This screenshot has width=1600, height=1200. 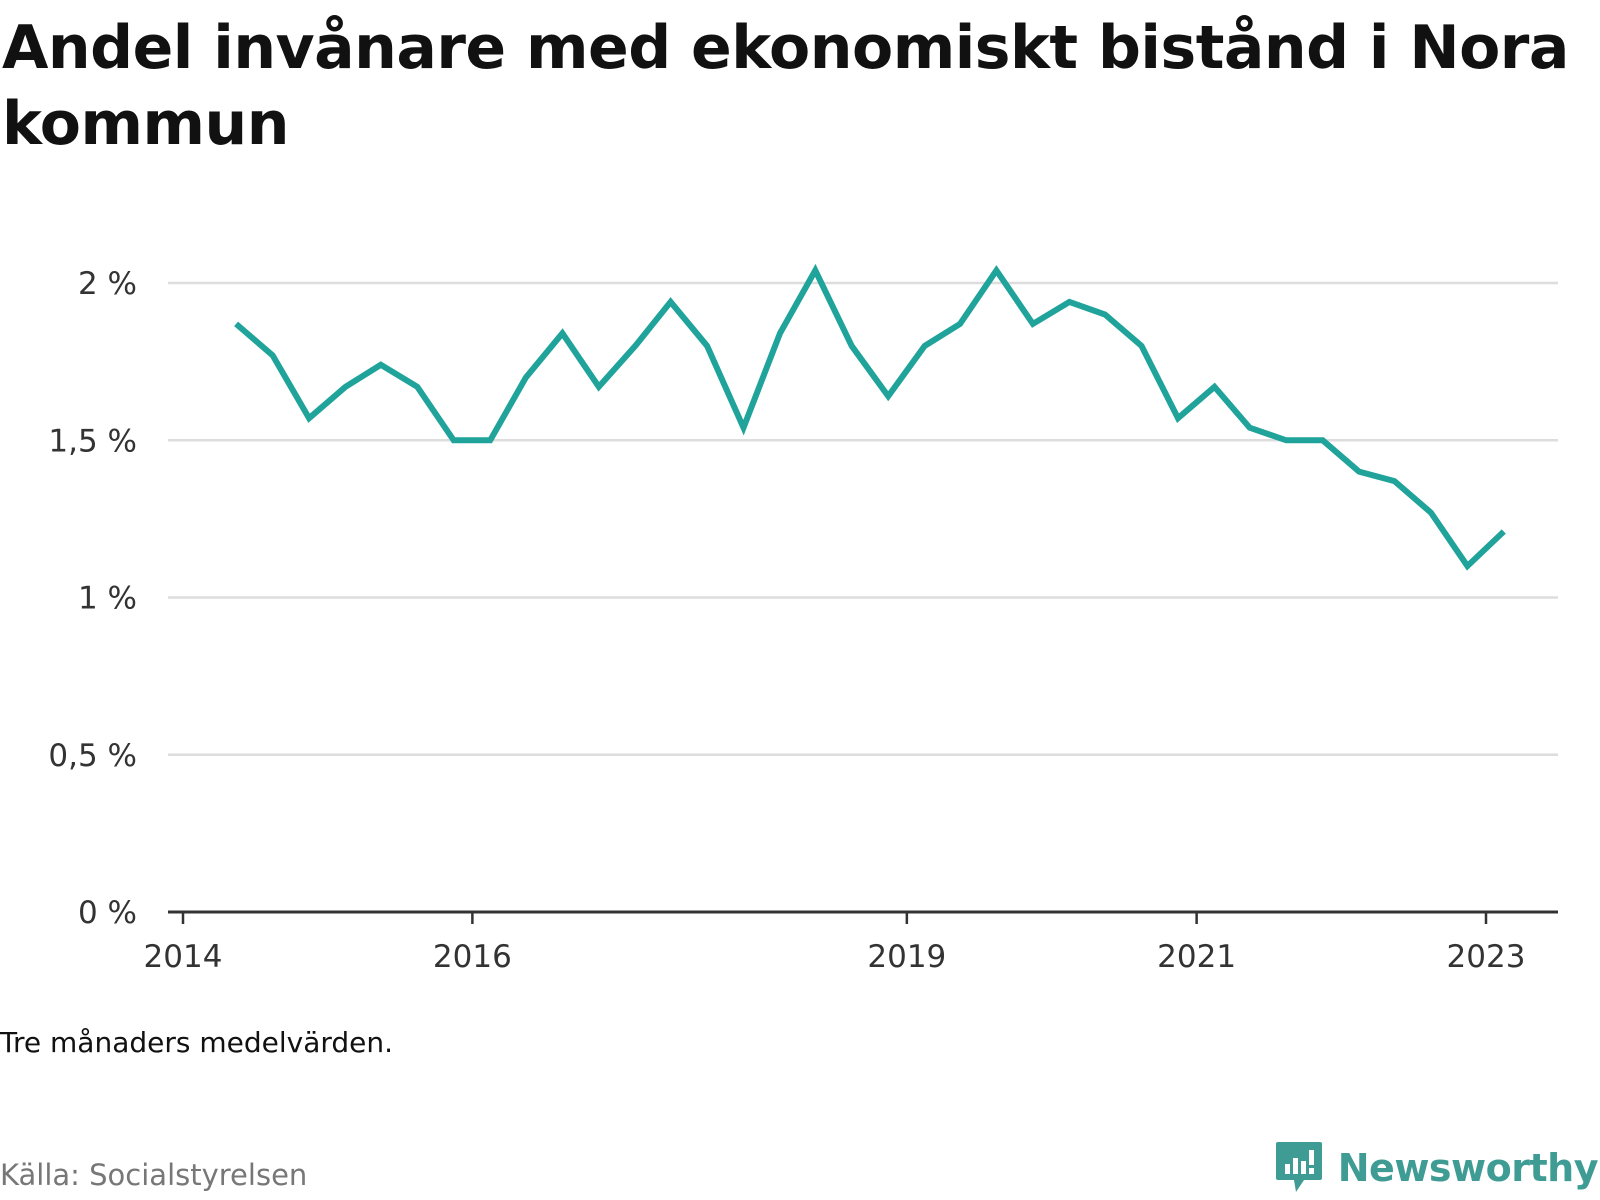 I want to click on y-tick-label: 0,5 %, so click(x=92, y=756).